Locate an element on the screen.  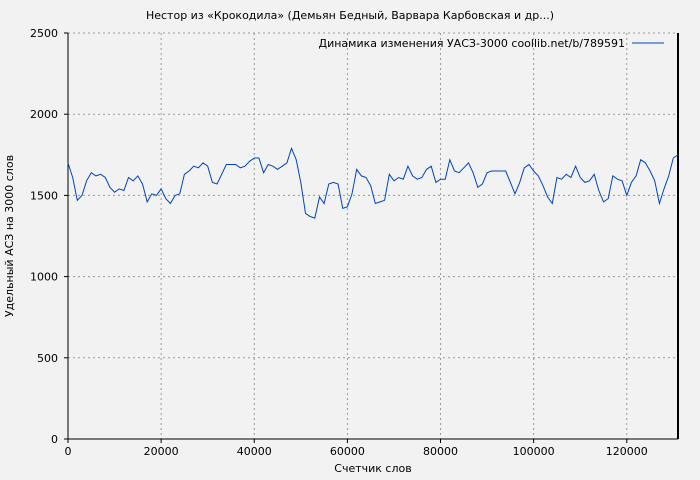
x-tick-label: 20000 is located at coordinates (161, 451).